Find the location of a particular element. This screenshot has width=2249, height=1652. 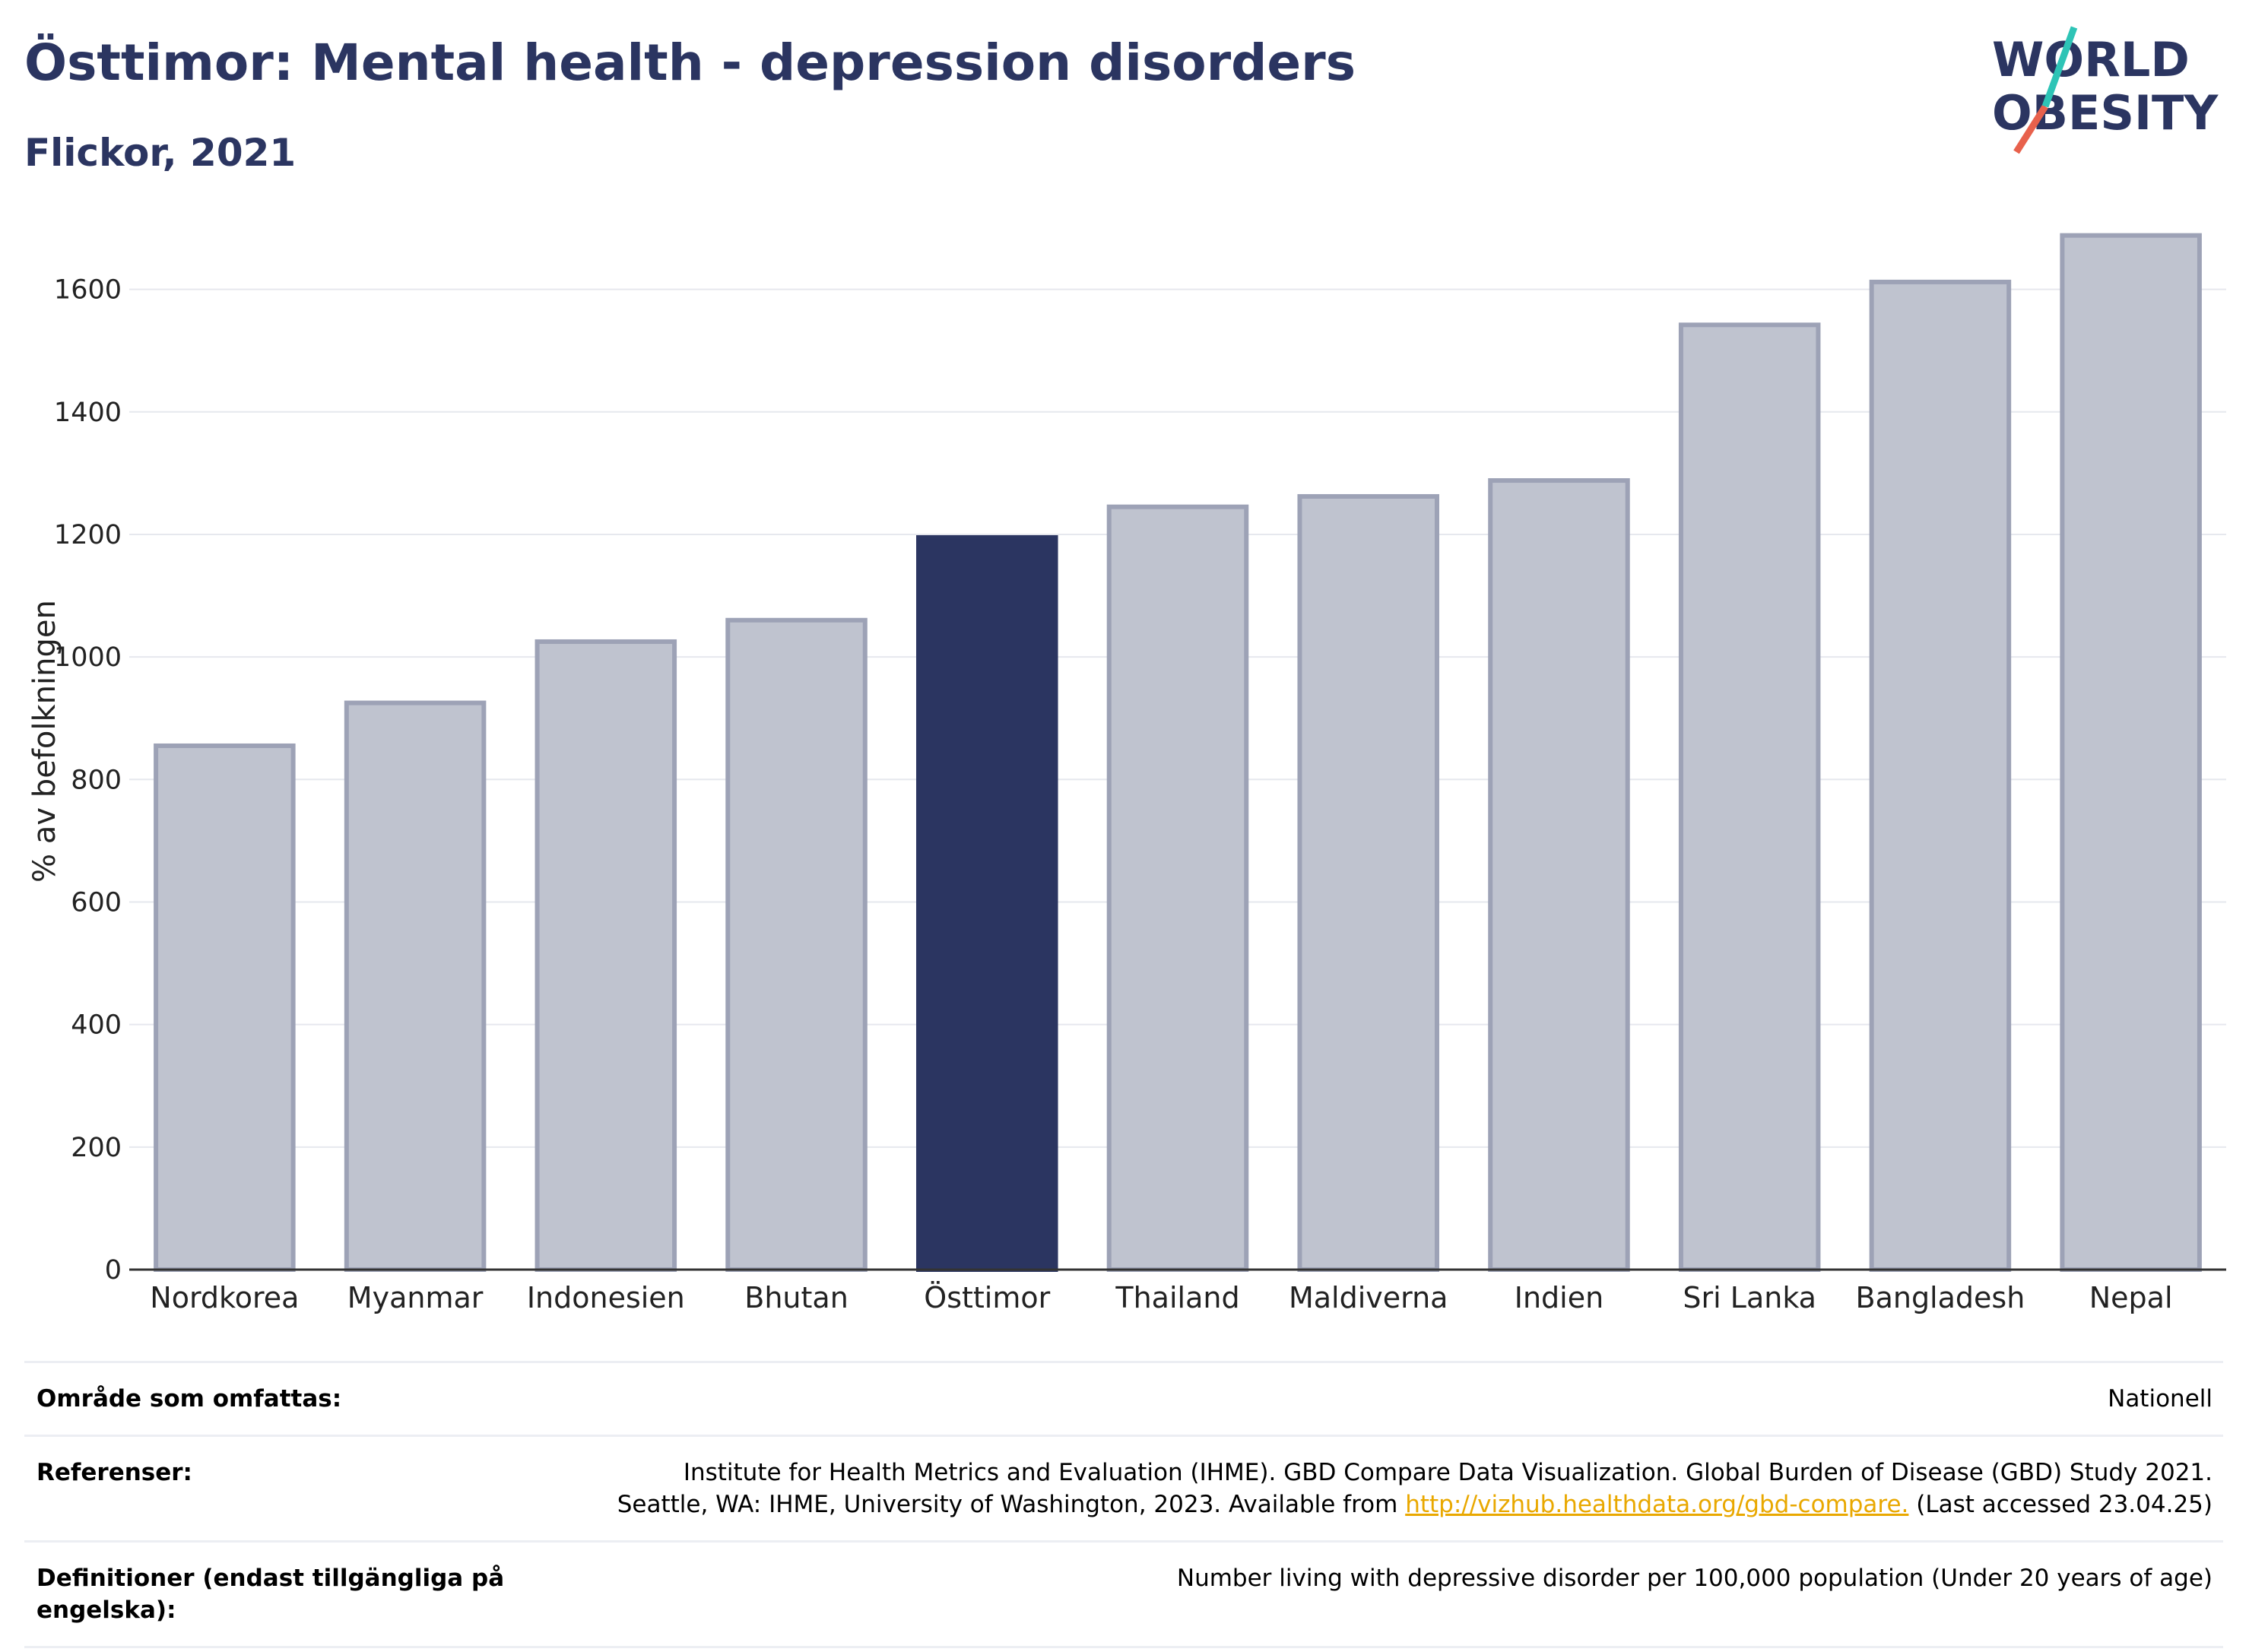

y-axis-label: % av befolkningen is located at coordinates (44, 741).